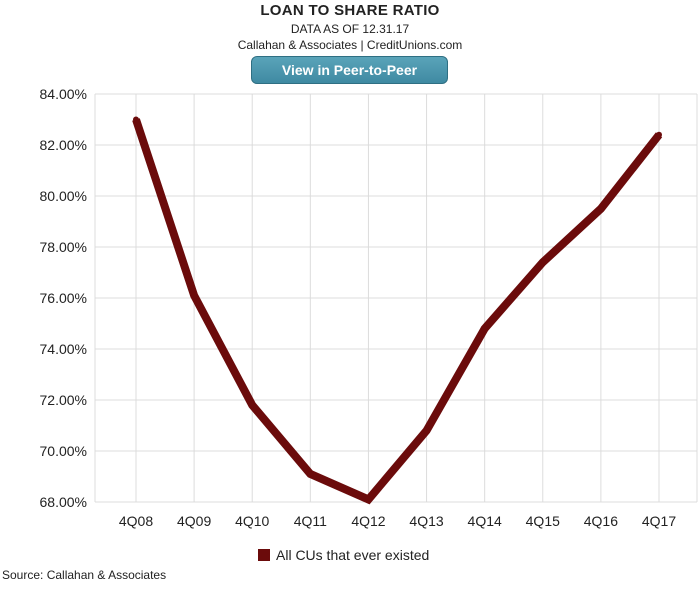 The image size is (700, 590). Describe the element at coordinates (63, 502) in the screenshot. I see `y-tick-label: 68.00%` at that location.